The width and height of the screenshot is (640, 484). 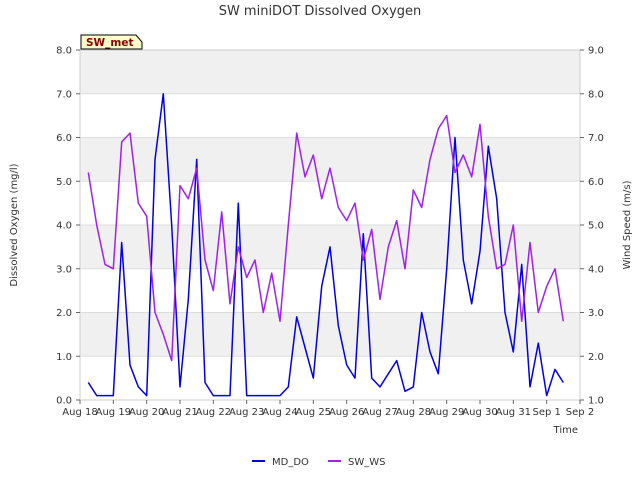 What do you see at coordinates (346, 412) in the screenshot?
I see `x-tick-label: Aug 26` at bounding box center [346, 412].